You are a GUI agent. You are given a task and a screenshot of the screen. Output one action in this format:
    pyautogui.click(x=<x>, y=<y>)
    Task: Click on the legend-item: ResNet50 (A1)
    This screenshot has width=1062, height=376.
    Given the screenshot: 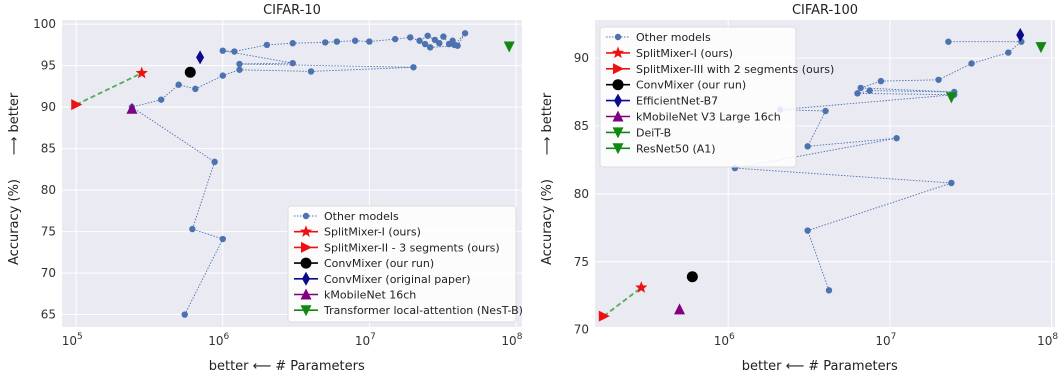 What is the action you would take?
    pyautogui.click(x=661, y=148)
    